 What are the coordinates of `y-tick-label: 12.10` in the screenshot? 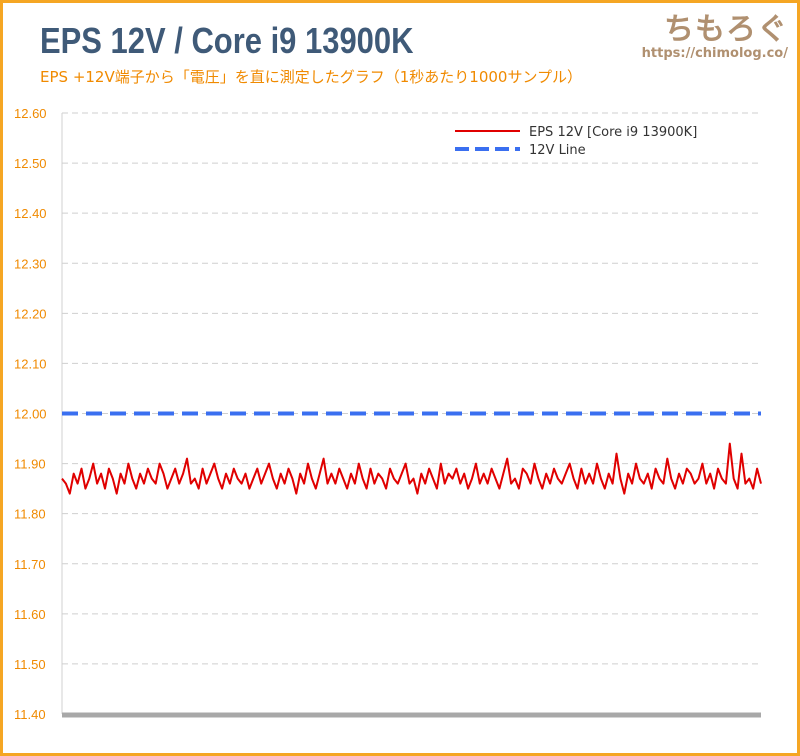 It's located at (30, 363).